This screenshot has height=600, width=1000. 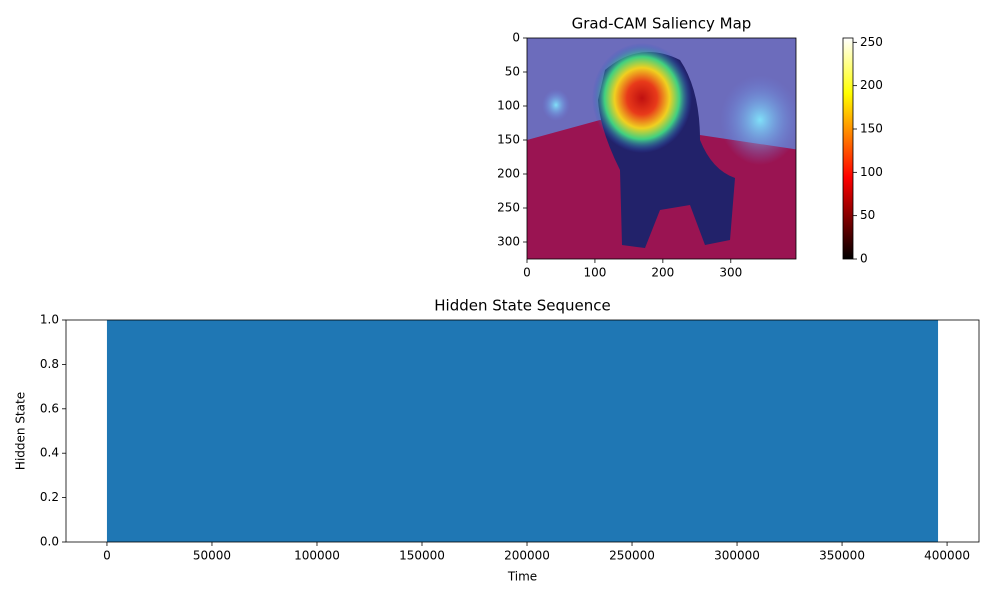 What do you see at coordinates (632, 556) in the screenshot?
I see `x-tick-label: 250000` at bounding box center [632, 556].